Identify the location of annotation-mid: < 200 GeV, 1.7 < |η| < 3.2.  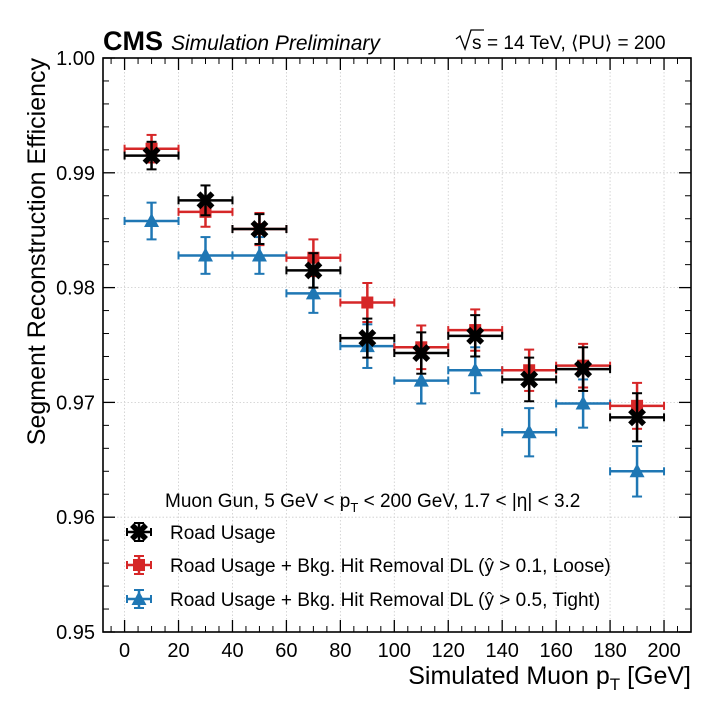
(469, 501).